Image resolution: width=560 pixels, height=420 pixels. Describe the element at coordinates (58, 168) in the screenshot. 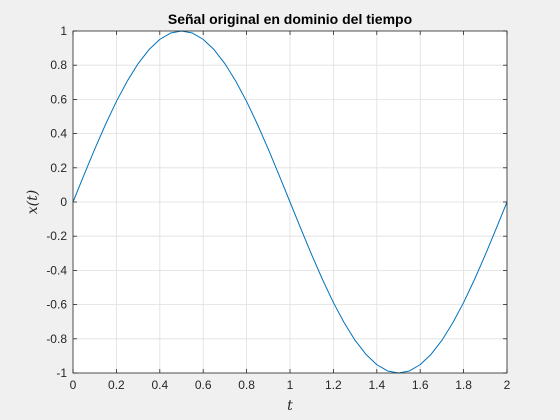

I see `y-tick-label: 0.2` at that location.